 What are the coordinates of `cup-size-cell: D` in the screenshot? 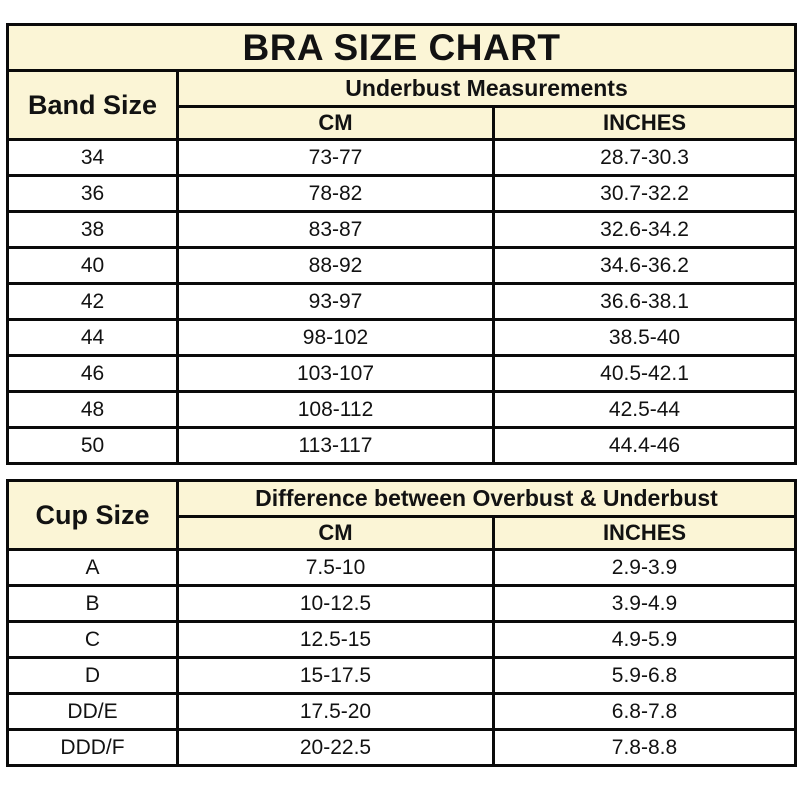 It's located at (92, 675).